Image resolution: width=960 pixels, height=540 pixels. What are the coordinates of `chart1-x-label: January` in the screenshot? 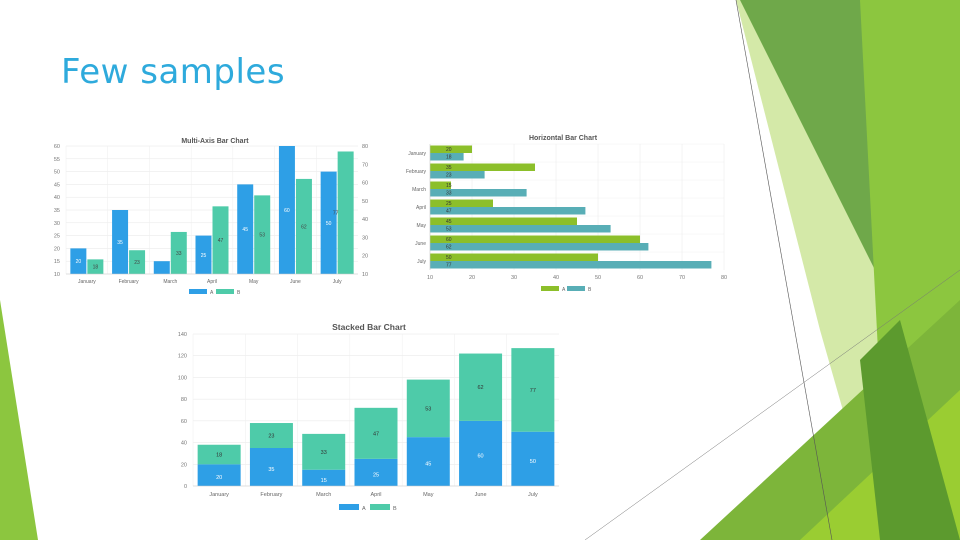 It's located at (87, 282).